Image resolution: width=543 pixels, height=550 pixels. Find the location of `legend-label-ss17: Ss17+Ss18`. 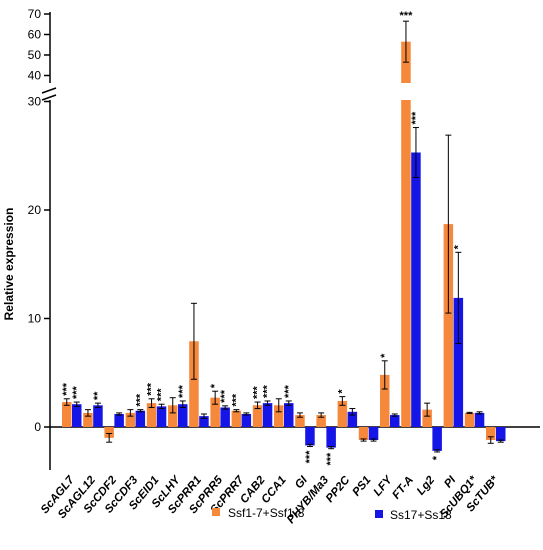

legend-label-ss17: Ss17+Ss18 is located at coordinates (421, 515).